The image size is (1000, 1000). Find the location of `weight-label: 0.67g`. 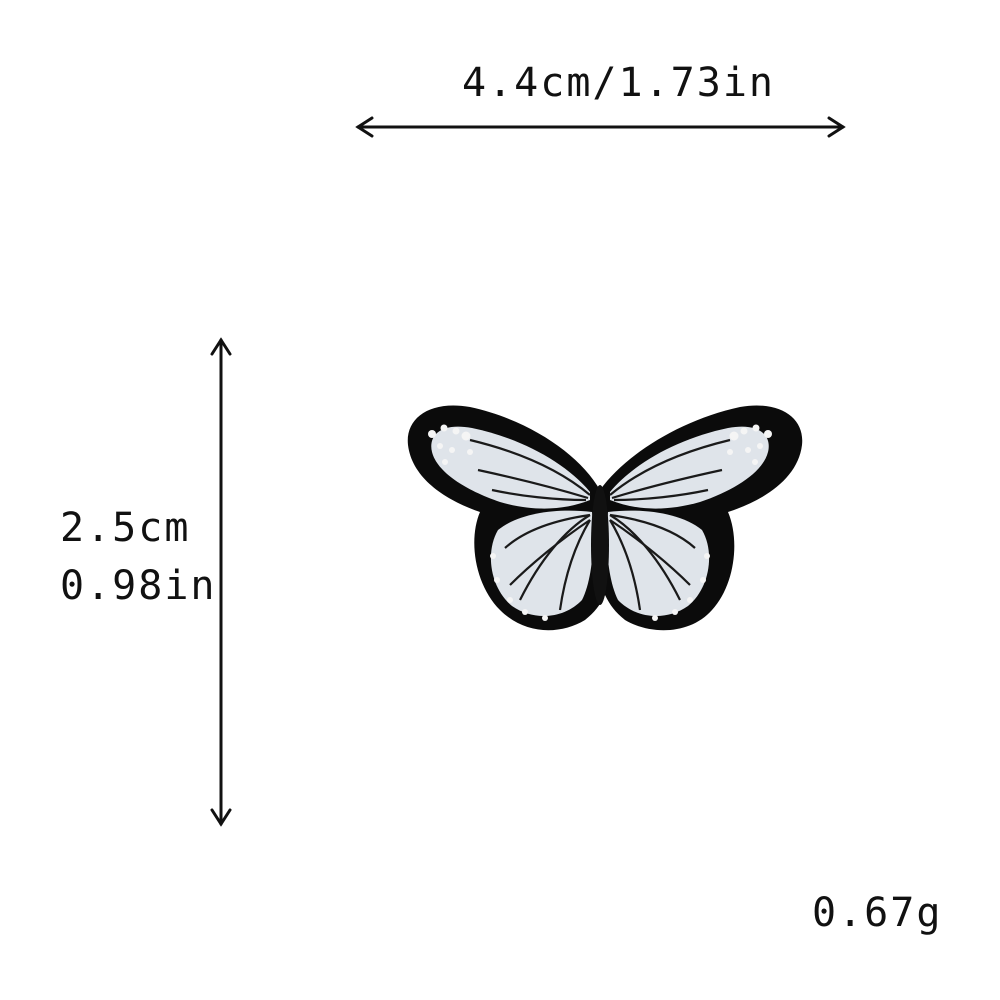

weight-label: 0.67g is located at coordinates (877, 913).